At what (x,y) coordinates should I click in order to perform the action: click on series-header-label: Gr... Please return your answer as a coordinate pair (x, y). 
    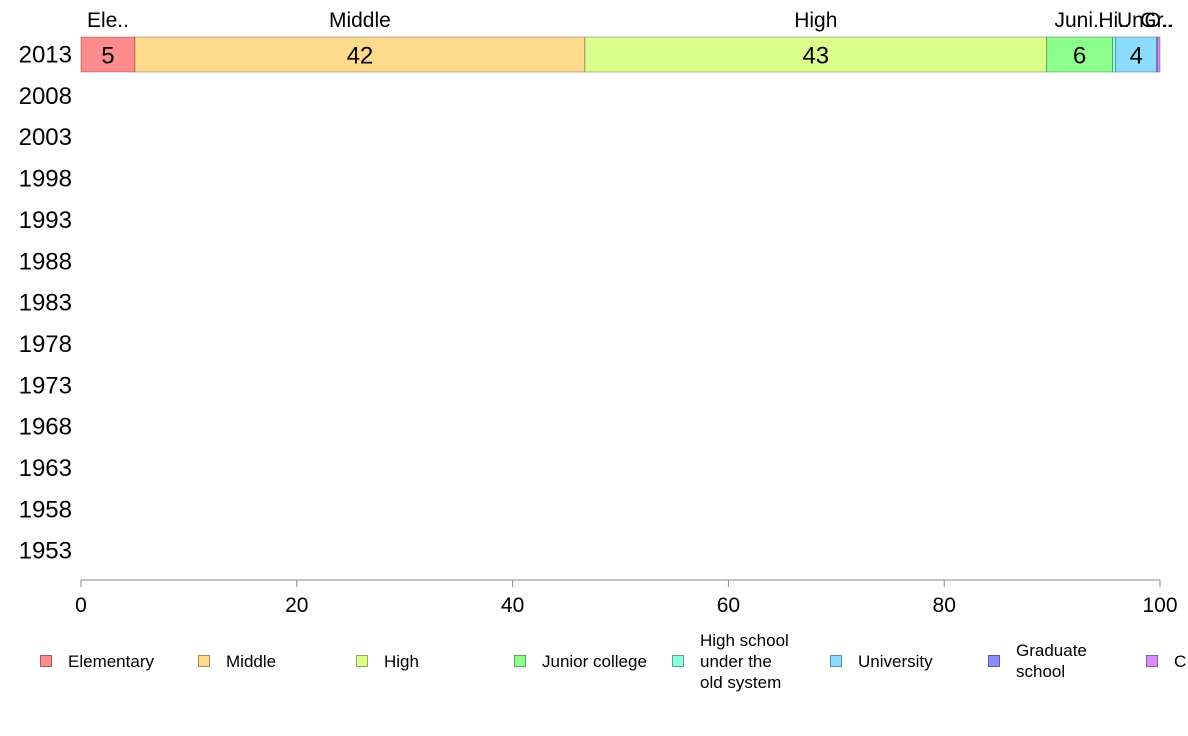
    Looking at the image, I should click on (1157, 20).